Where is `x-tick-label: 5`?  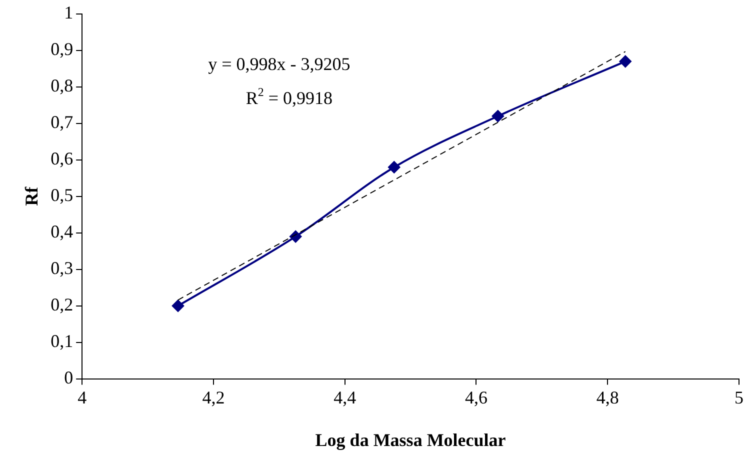 x-tick-label: 5 is located at coordinates (739, 397).